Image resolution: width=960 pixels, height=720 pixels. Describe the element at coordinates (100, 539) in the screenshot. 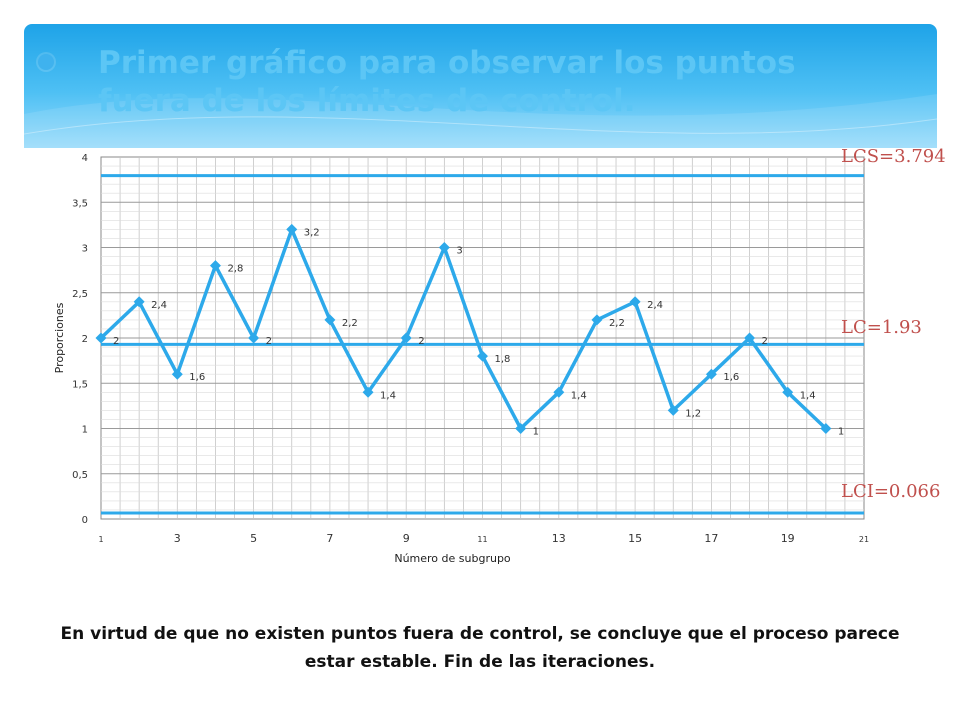

I see `x-tick-label: 1` at that location.